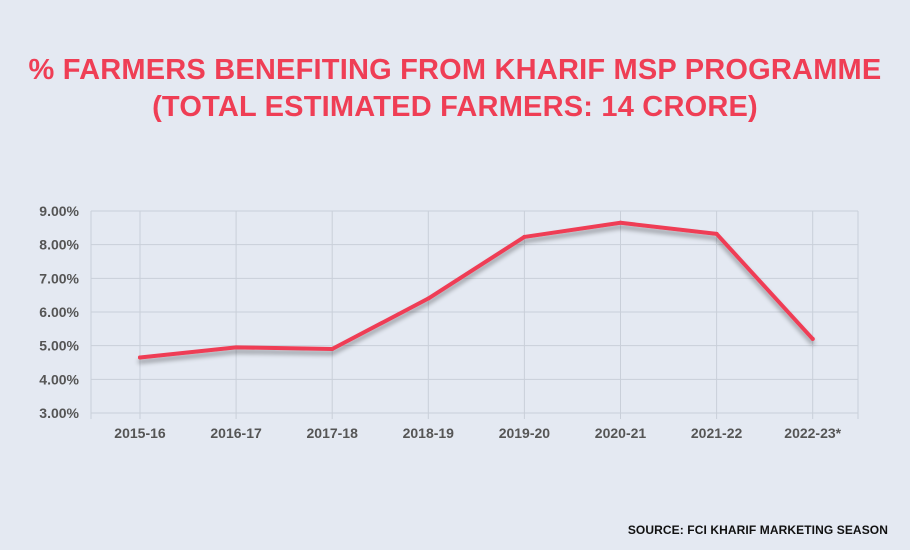  I want to click on x-tick-label: 2015-16, so click(140, 433).